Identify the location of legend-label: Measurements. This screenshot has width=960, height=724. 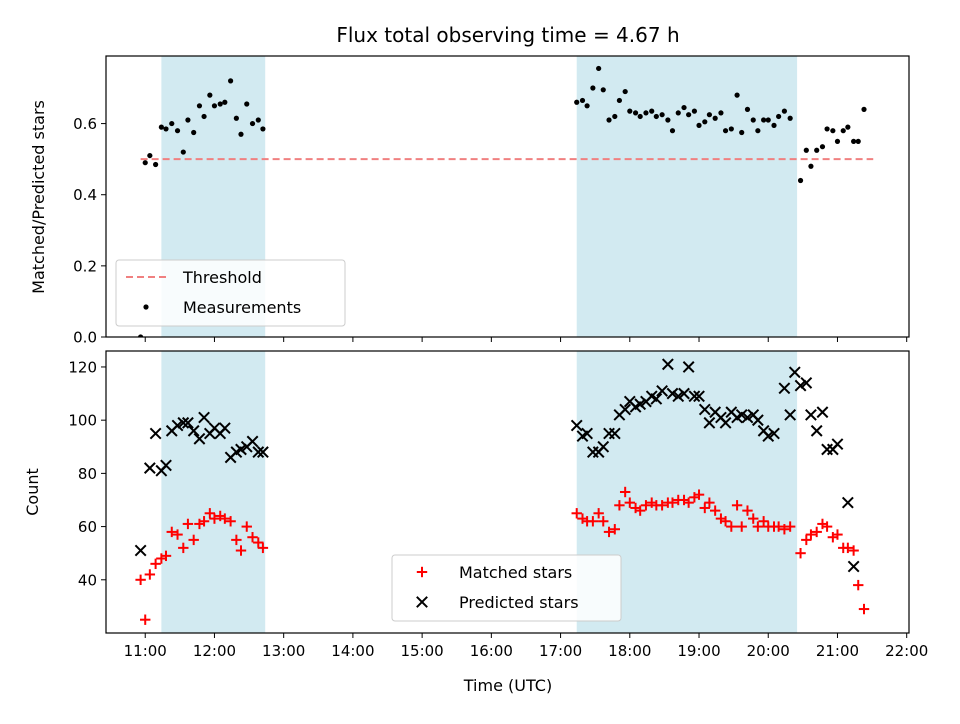
(242, 307).